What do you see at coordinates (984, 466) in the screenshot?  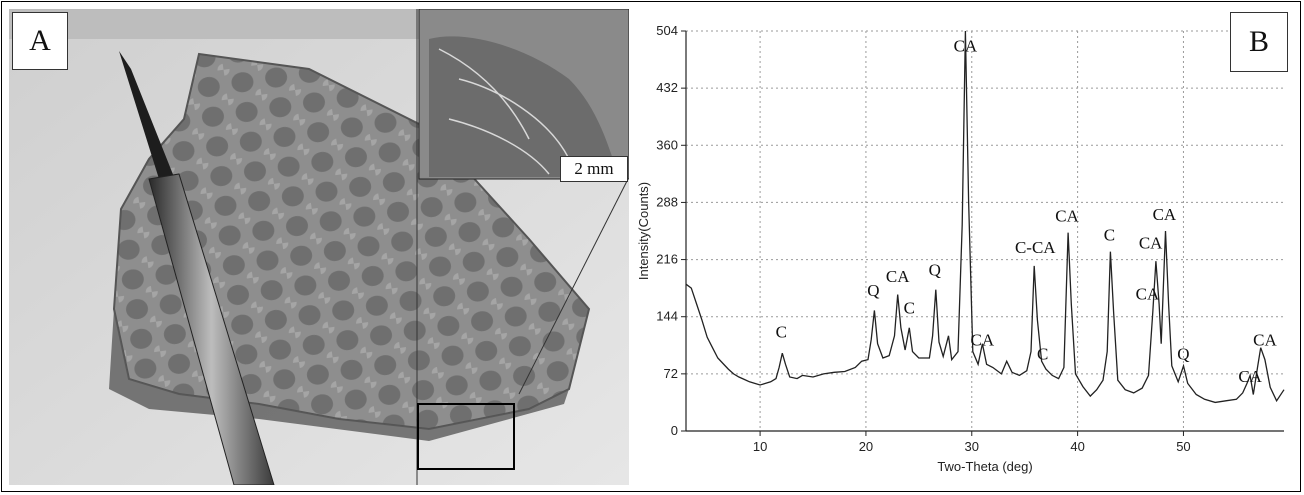 I see `x-axis-title: Two-Theta (deg)` at bounding box center [984, 466].